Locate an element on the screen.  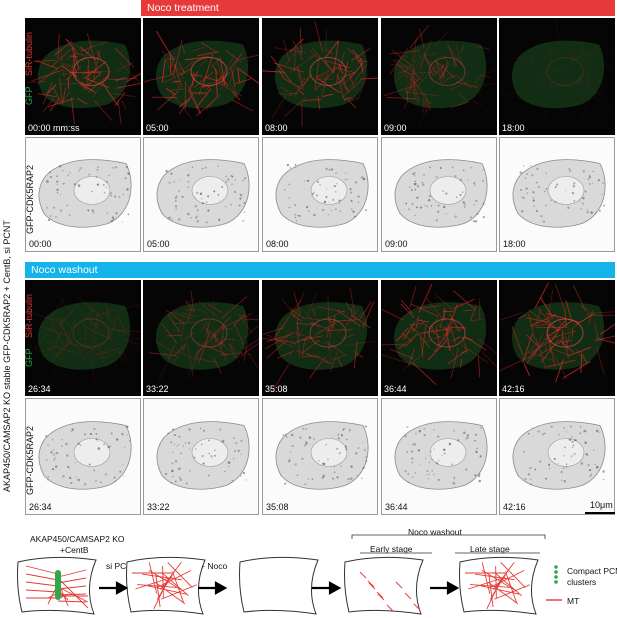
grayscale-panel-r2-c4: 09:00 is located at coordinates (439, 194).